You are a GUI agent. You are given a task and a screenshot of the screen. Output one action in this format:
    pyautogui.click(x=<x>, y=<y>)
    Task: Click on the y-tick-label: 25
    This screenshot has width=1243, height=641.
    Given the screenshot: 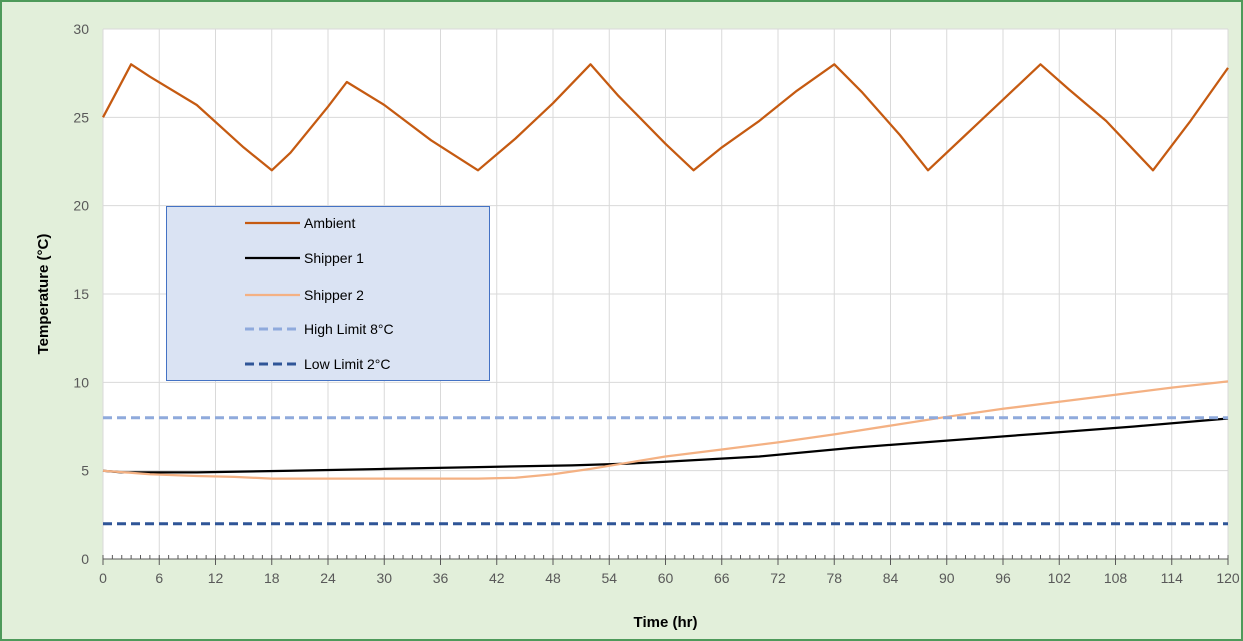 What is the action you would take?
    pyautogui.click(x=81, y=117)
    